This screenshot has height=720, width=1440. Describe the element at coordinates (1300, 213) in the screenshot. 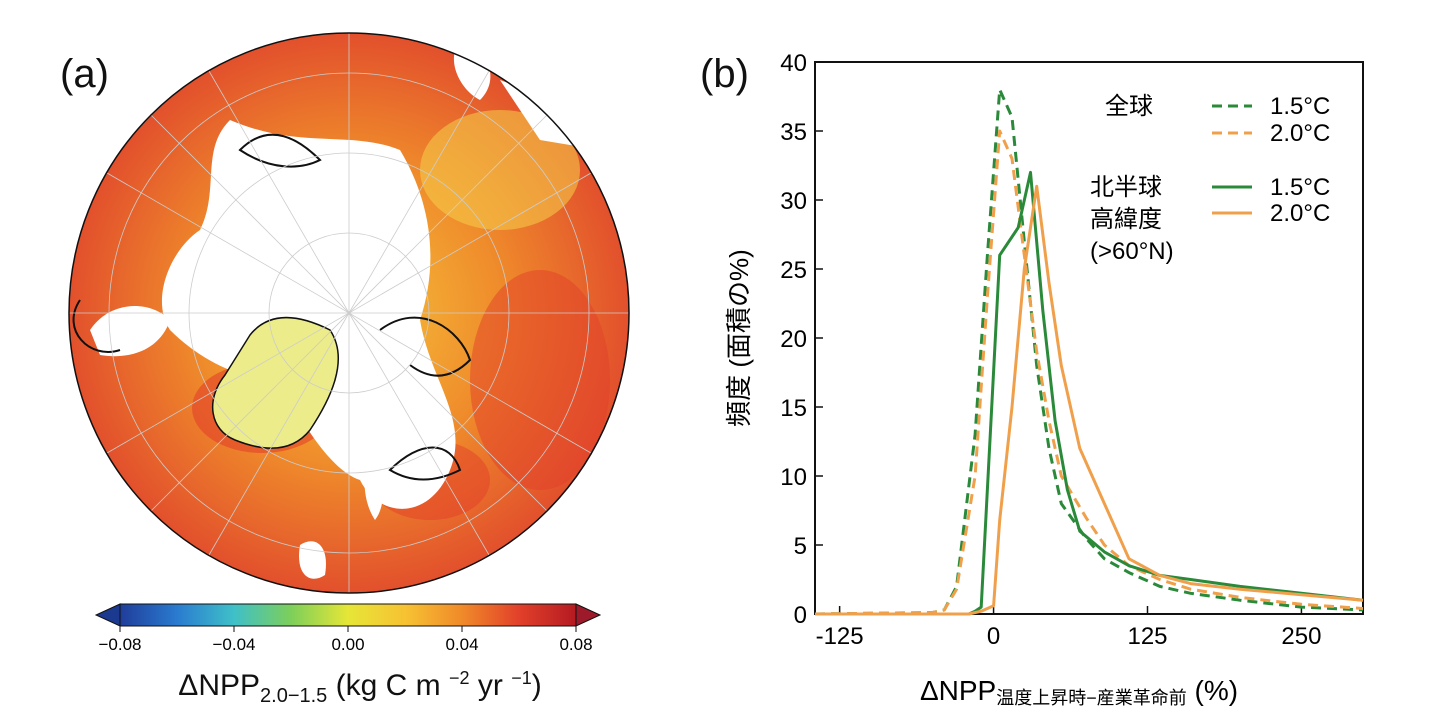

I see `legend-entry-nh-20: 2.0°C` at that location.